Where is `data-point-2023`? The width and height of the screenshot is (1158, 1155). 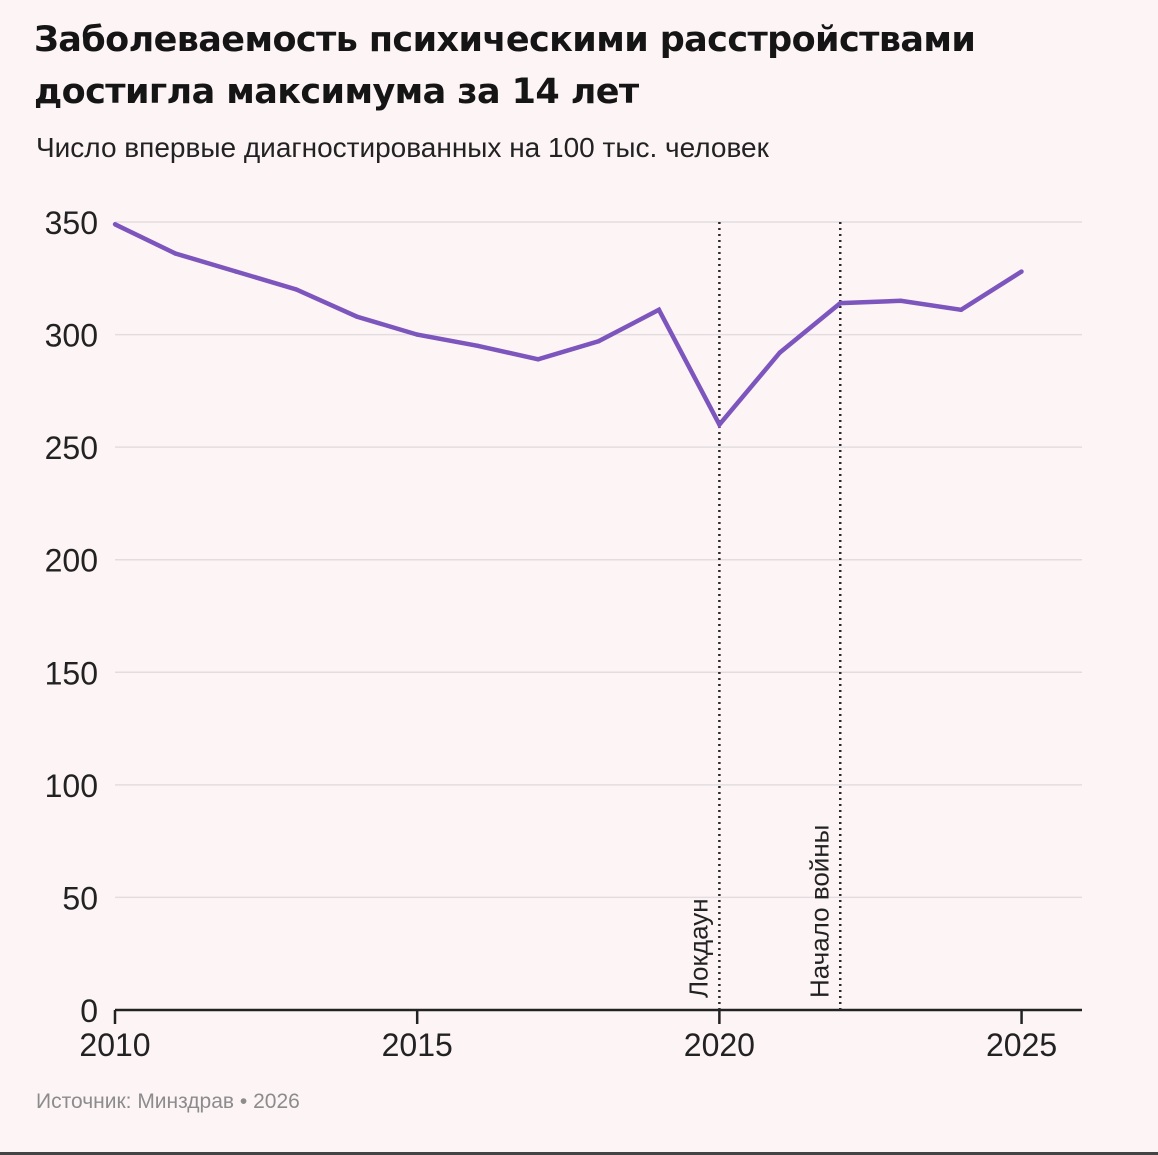
data-point-2023 is located at coordinates (900, 300).